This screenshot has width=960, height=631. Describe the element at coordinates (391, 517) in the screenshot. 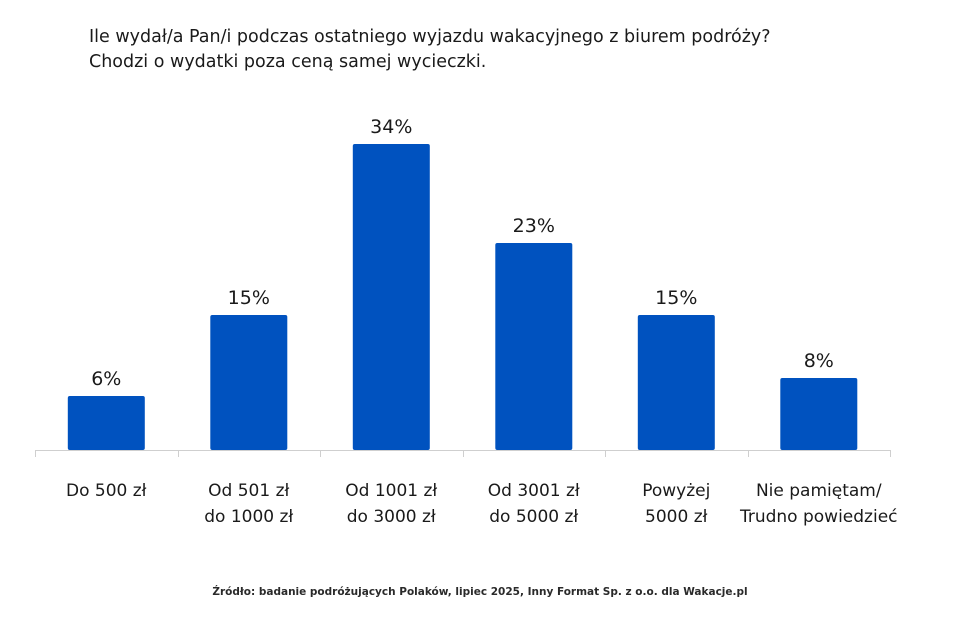

I see `x-tick-label-line: do 3000 zł` at that location.